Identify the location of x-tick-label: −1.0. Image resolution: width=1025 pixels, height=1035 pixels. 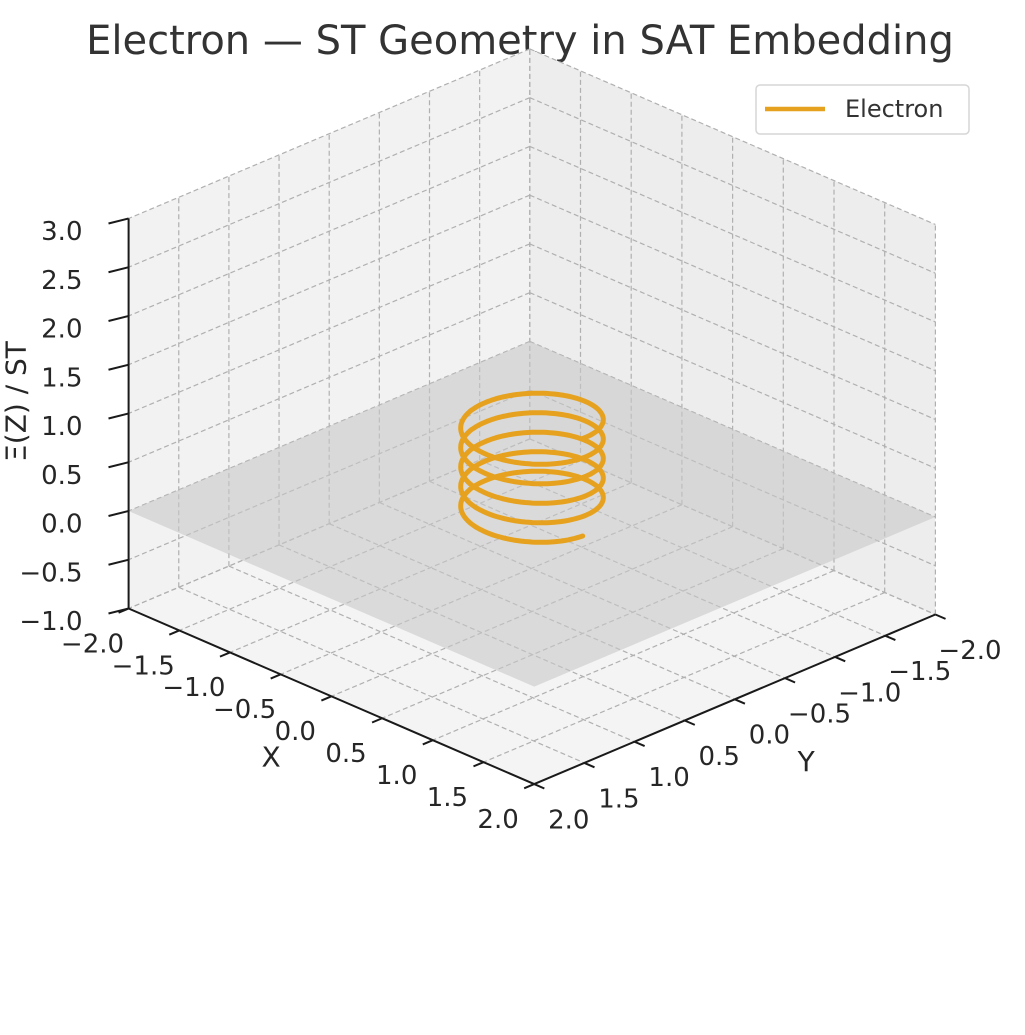
(193, 688).